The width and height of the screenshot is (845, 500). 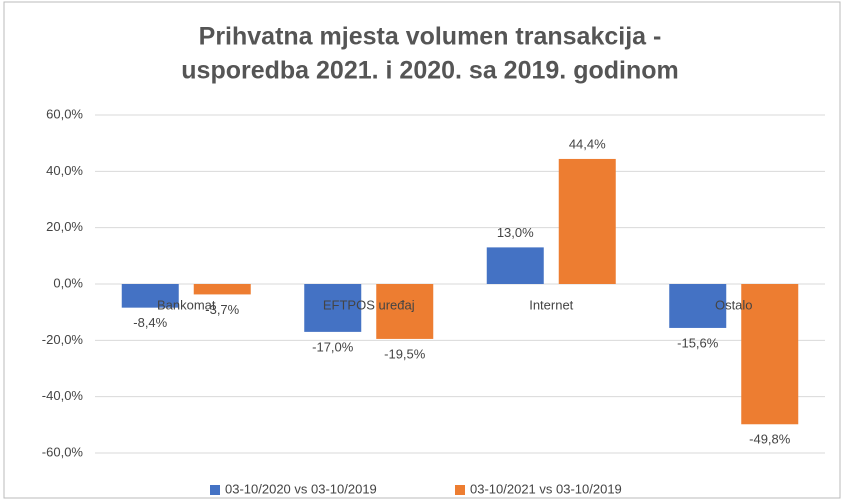 What do you see at coordinates (770, 439) in the screenshot?
I see `data-label: -49,8%` at bounding box center [770, 439].